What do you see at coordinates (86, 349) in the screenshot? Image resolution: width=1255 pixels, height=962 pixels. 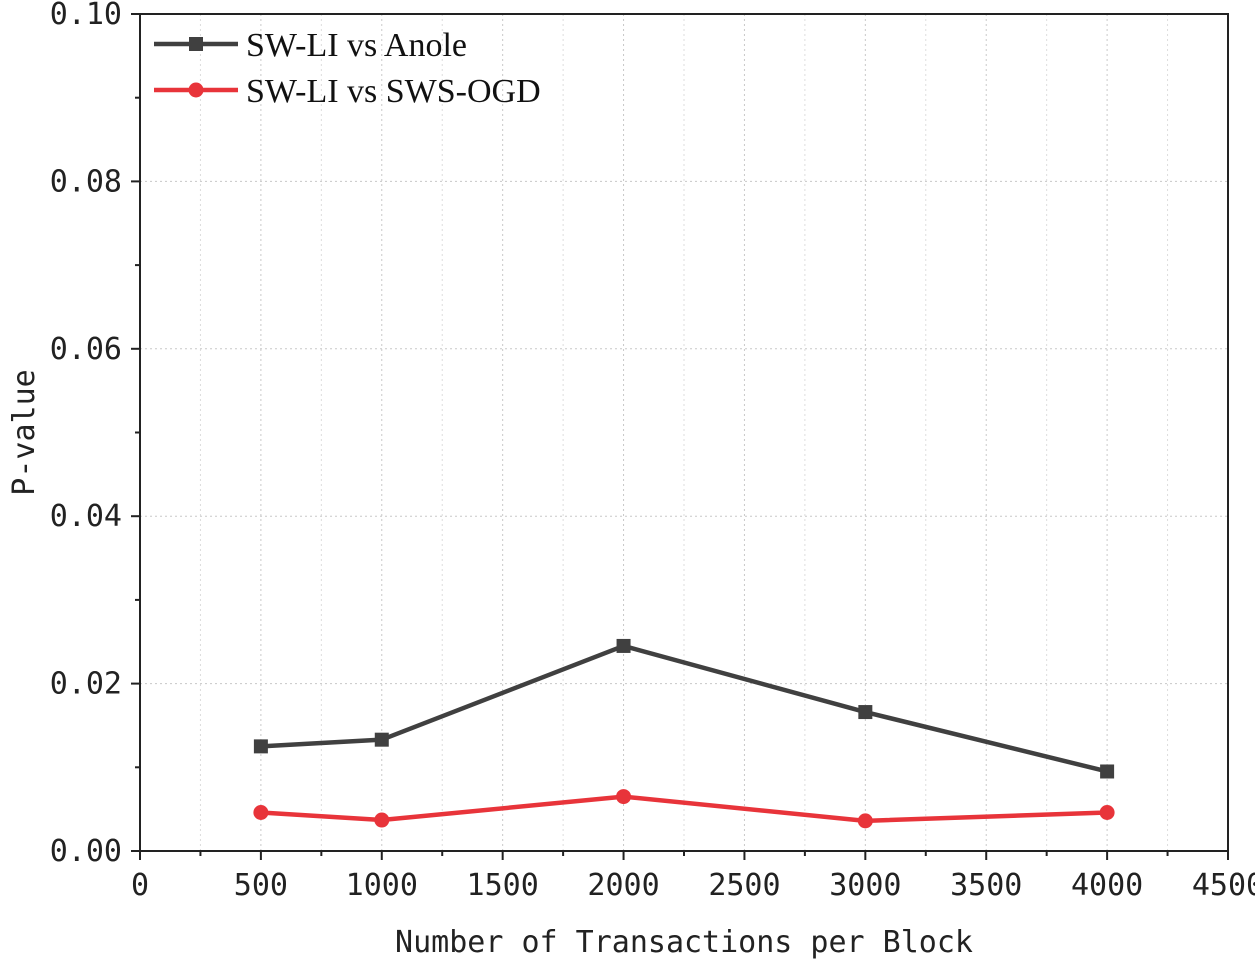 I see `y-tick-label-3: 0.06` at bounding box center [86, 349].